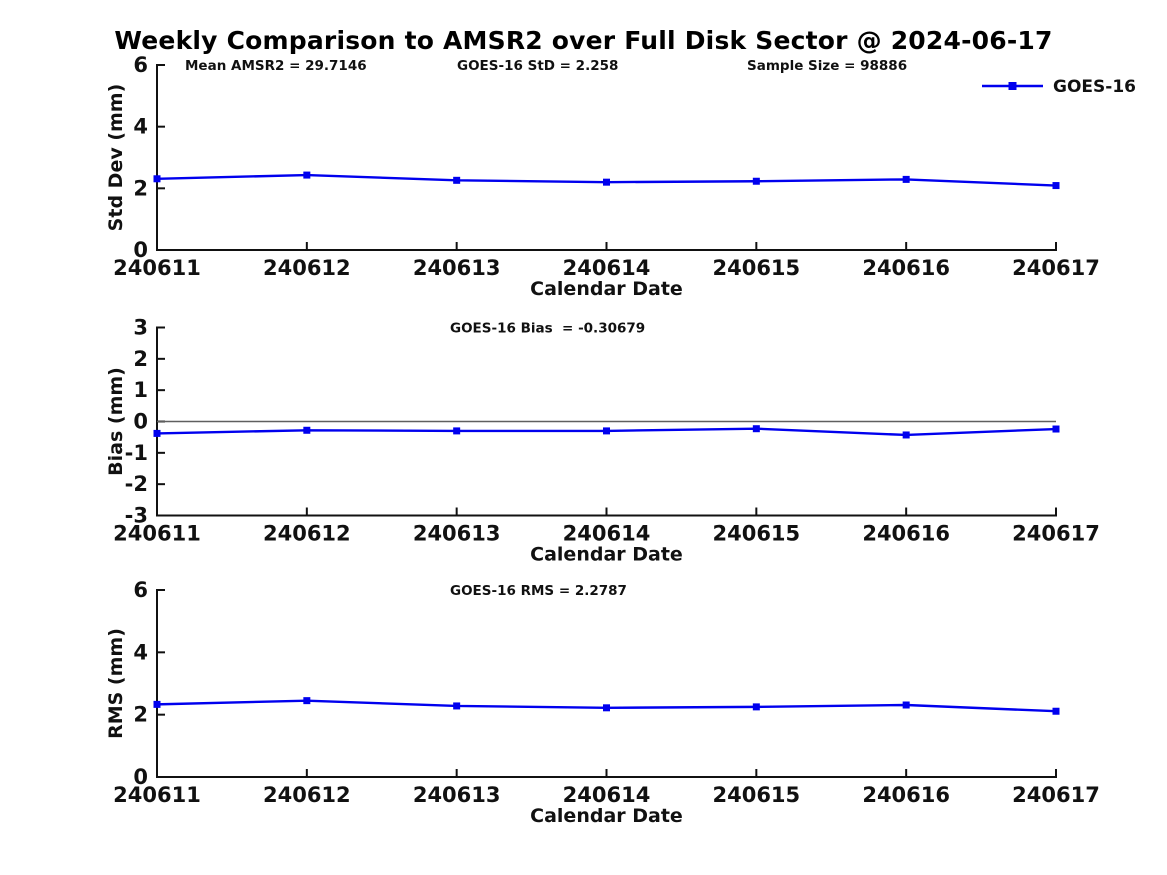 This screenshot has height=875, width=1167. What do you see at coordinates (276, 66) in the screenshot?
I see `annotation: Mean AMSR2 = 29.7146` at bounding box center [276, 66].